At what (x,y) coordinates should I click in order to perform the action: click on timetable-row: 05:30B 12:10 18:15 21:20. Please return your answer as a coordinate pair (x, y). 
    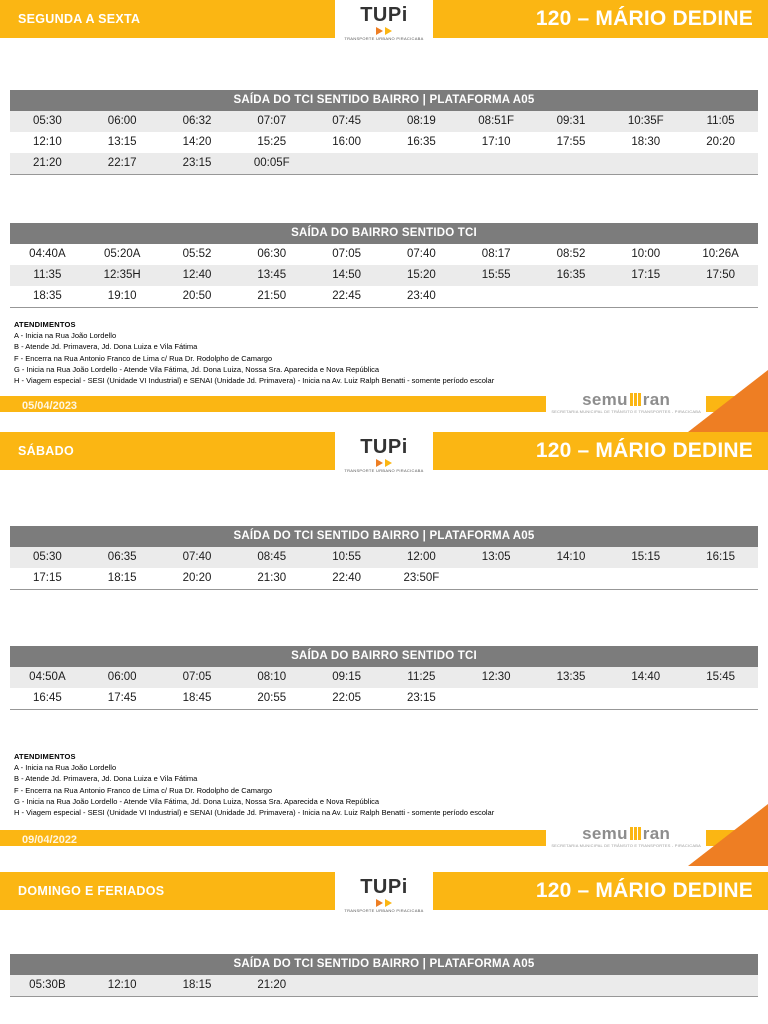
    Looking at the image, I should click on (384, 985).